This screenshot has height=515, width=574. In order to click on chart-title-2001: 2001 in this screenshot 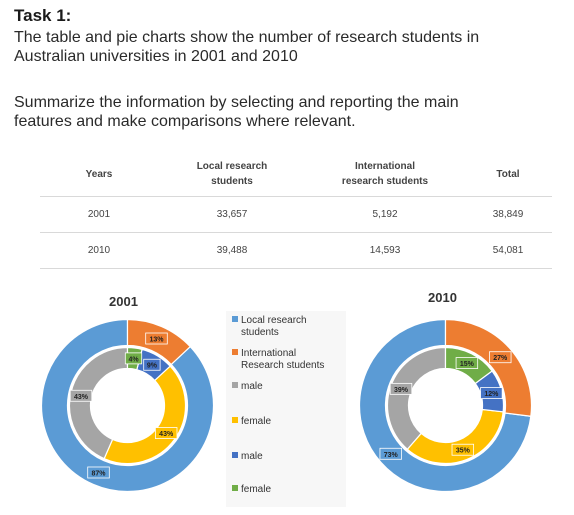, I will do `click(123, 301)`.